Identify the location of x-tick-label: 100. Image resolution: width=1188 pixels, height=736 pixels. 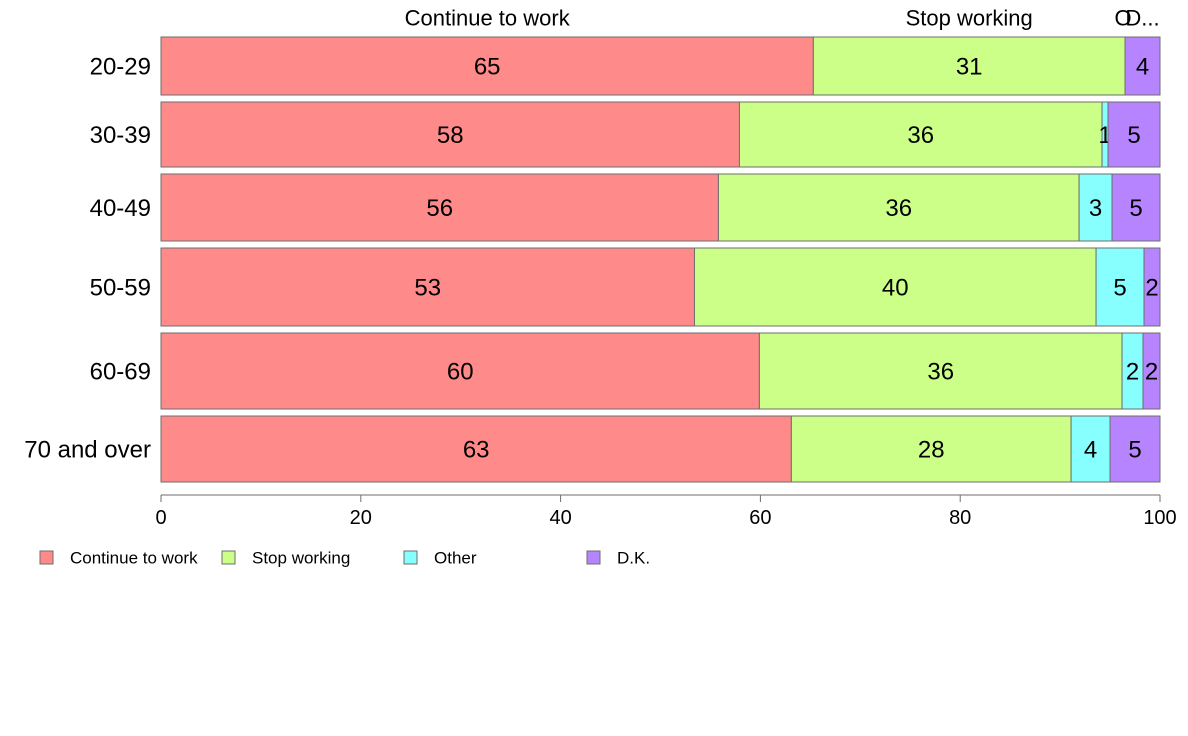
(1159, 518).